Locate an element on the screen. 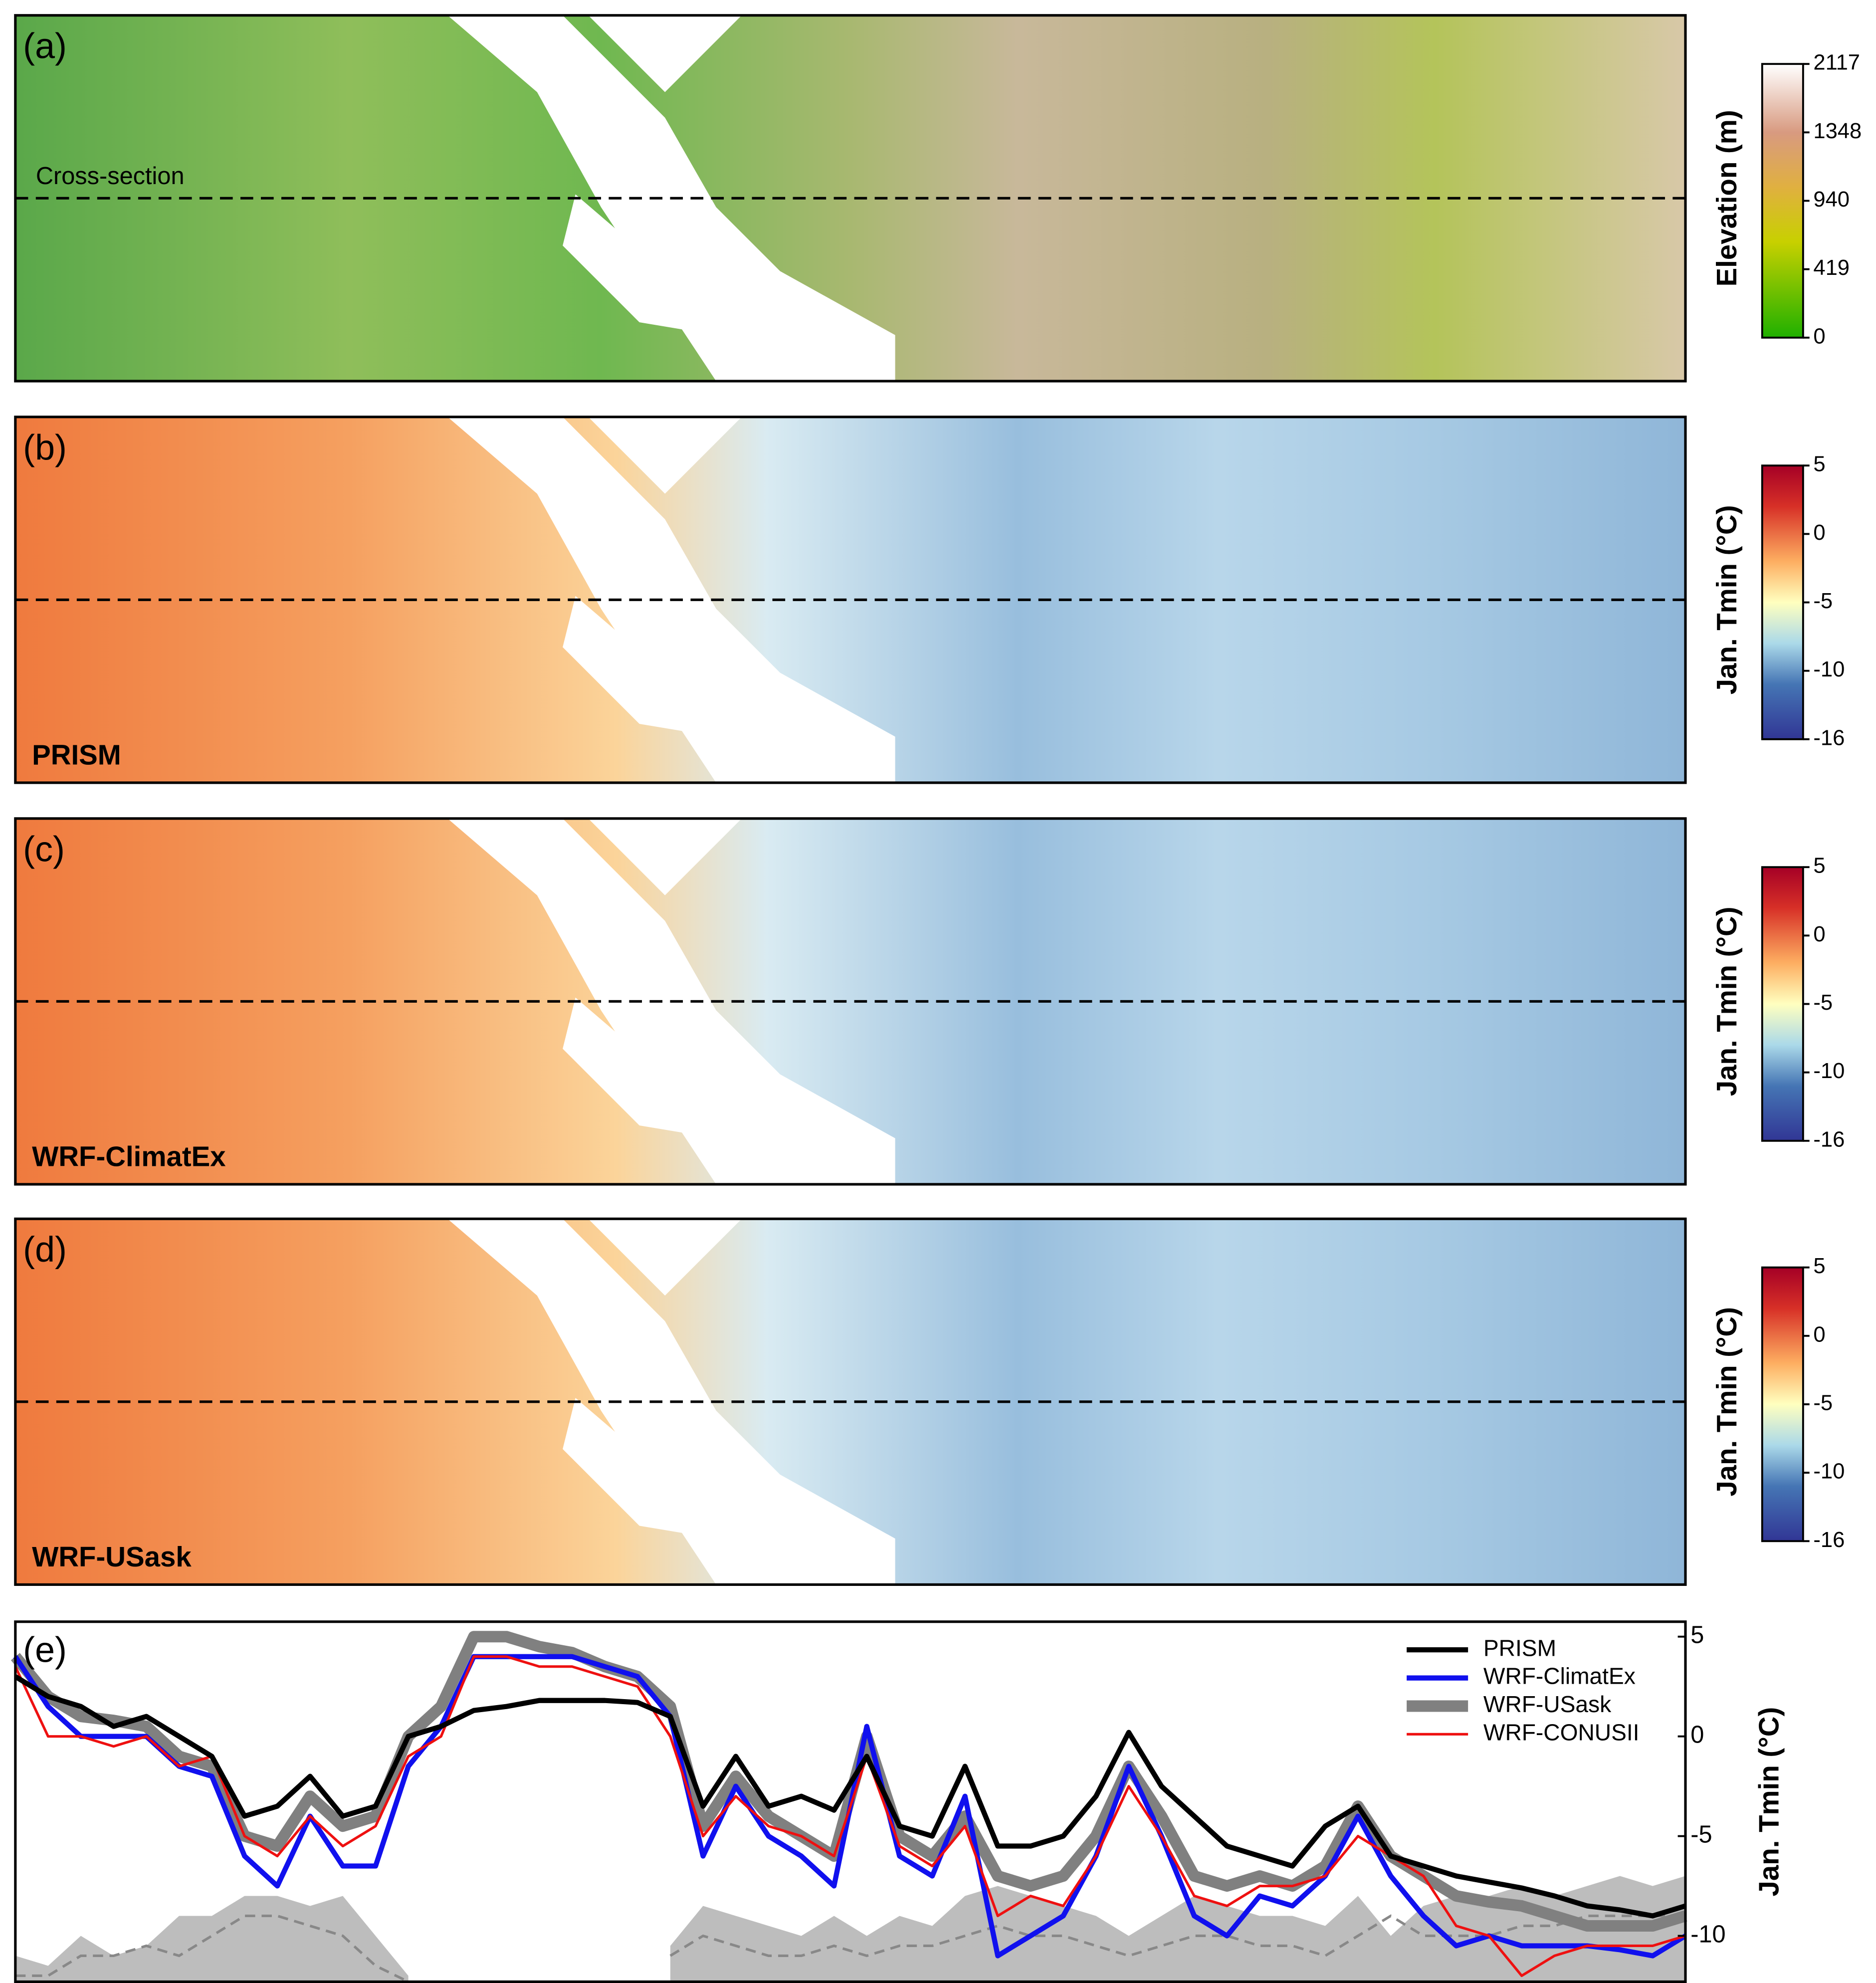 Image resolution: width=1876 pixels, height=1983 pixels. panel-name: WRF-USask is located at coordinates (112, 1556).